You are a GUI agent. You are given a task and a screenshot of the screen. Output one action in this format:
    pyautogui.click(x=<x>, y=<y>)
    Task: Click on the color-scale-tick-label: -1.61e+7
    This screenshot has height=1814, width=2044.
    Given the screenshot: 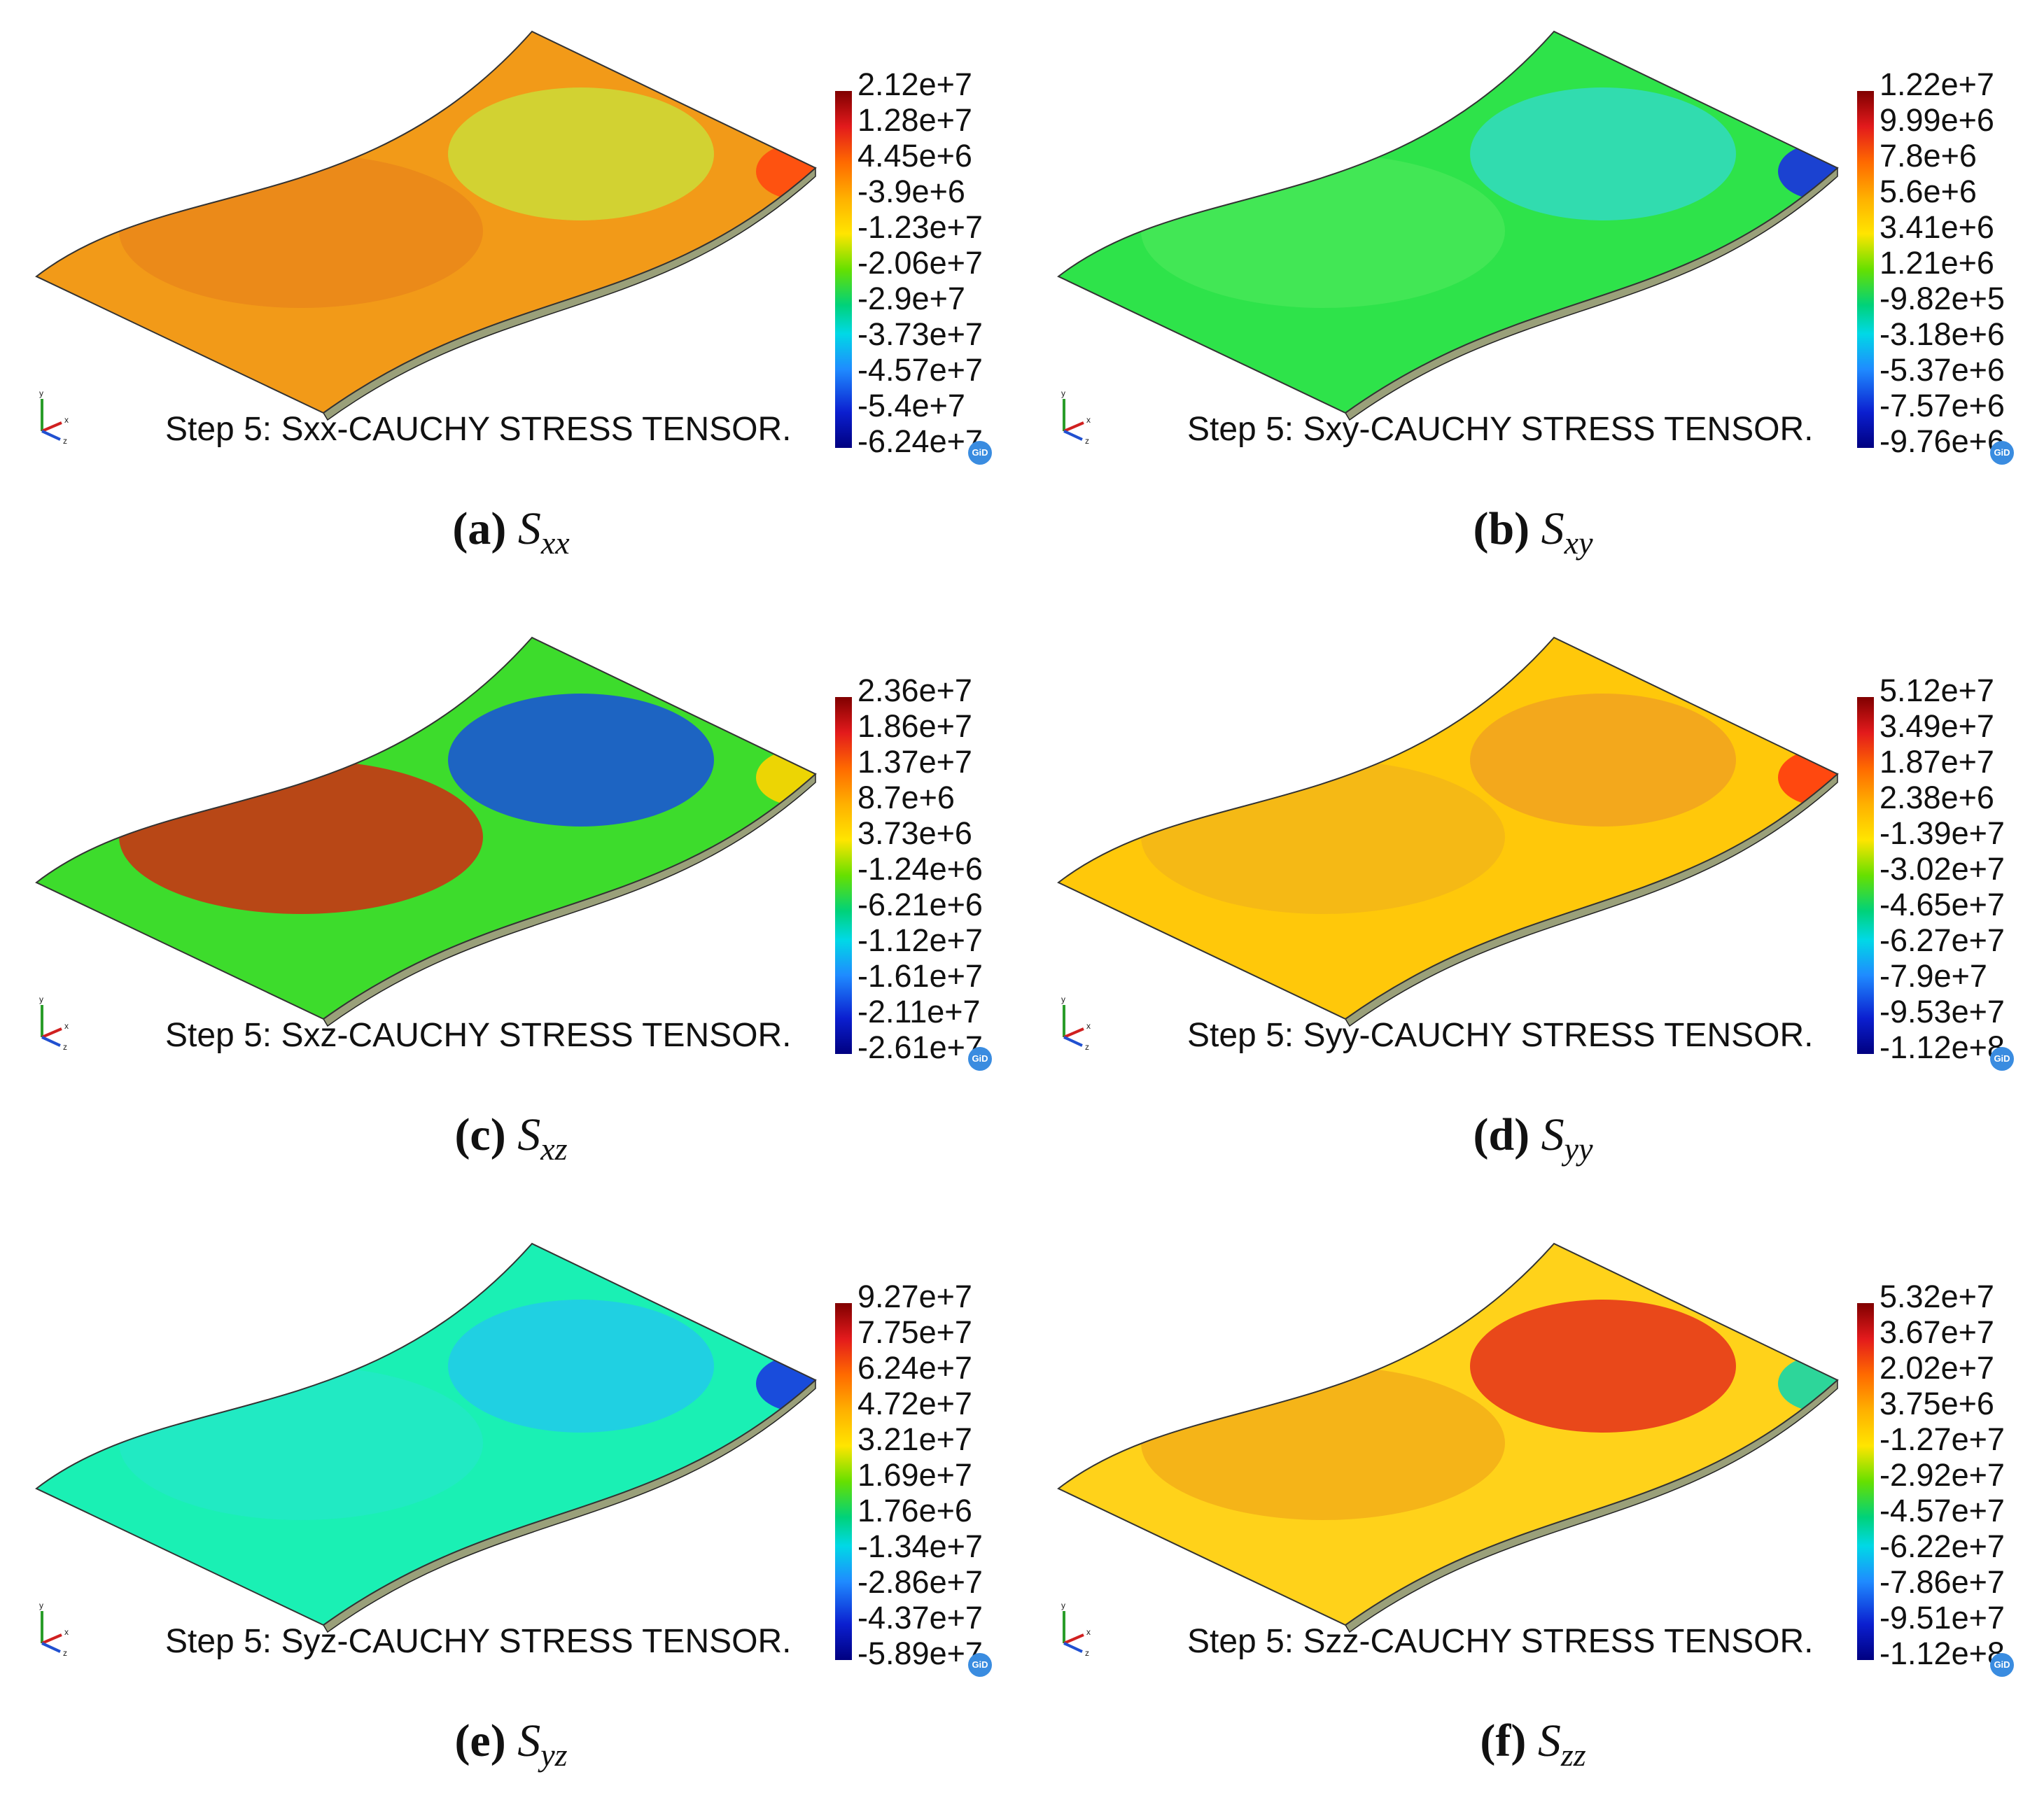 What is the action you would take?
    pyautogui.click(x=920, y=976)
    